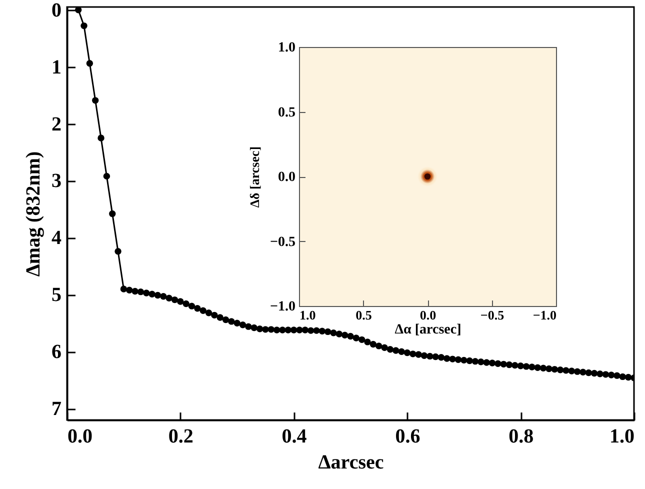 The image size is (645, 489). Describe the element at coordinates (57, 67) in the screenshot. I see `y-tick-label: 1` at that location.